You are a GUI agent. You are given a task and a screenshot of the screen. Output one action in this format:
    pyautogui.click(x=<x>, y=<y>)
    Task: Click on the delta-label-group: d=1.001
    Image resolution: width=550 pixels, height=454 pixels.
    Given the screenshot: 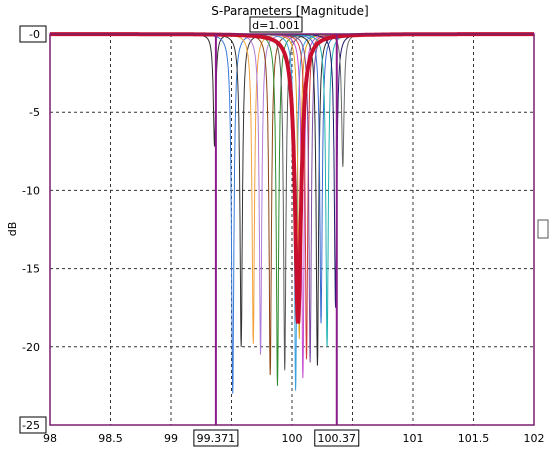 What is the action you would take?
    pyautogui.click(x=276, y=24)
    